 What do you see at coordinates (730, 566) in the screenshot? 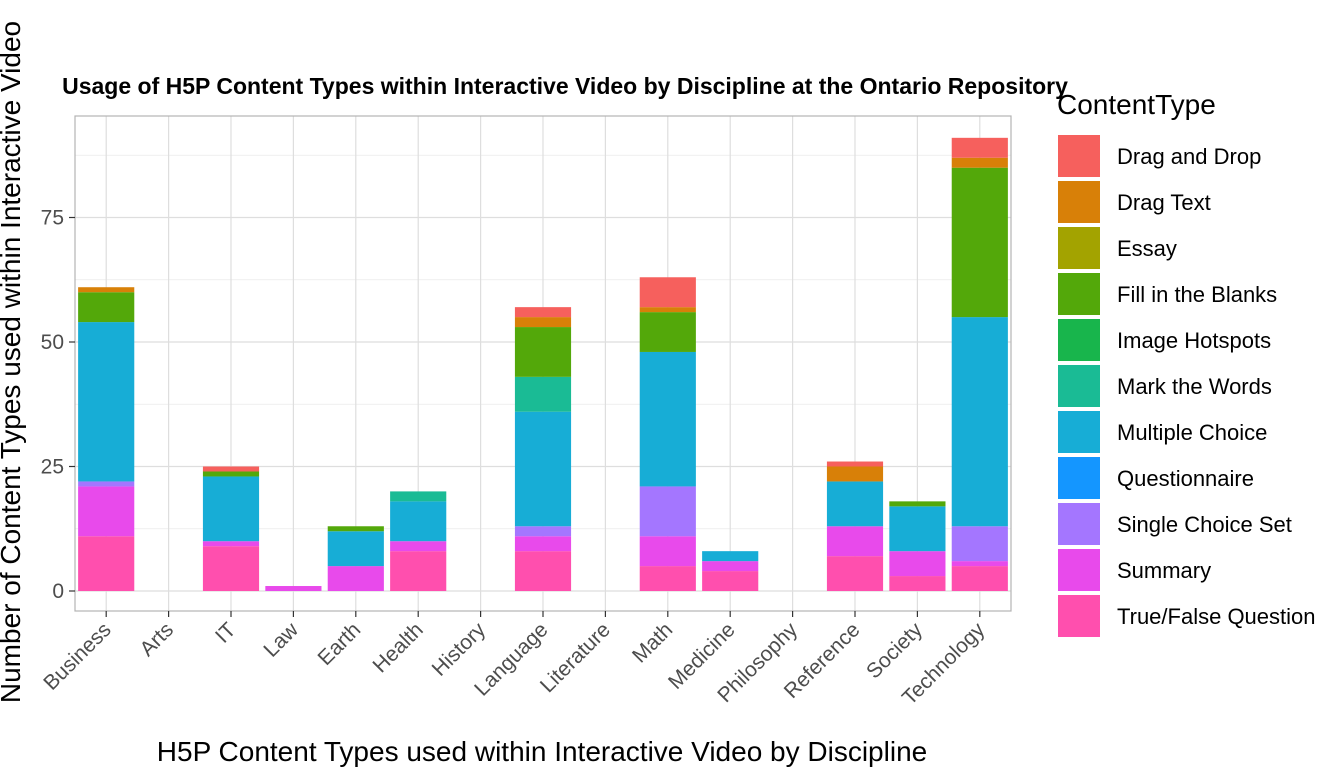
I see `bar-segment-medicine-summary` at bounding box center [730, 566].